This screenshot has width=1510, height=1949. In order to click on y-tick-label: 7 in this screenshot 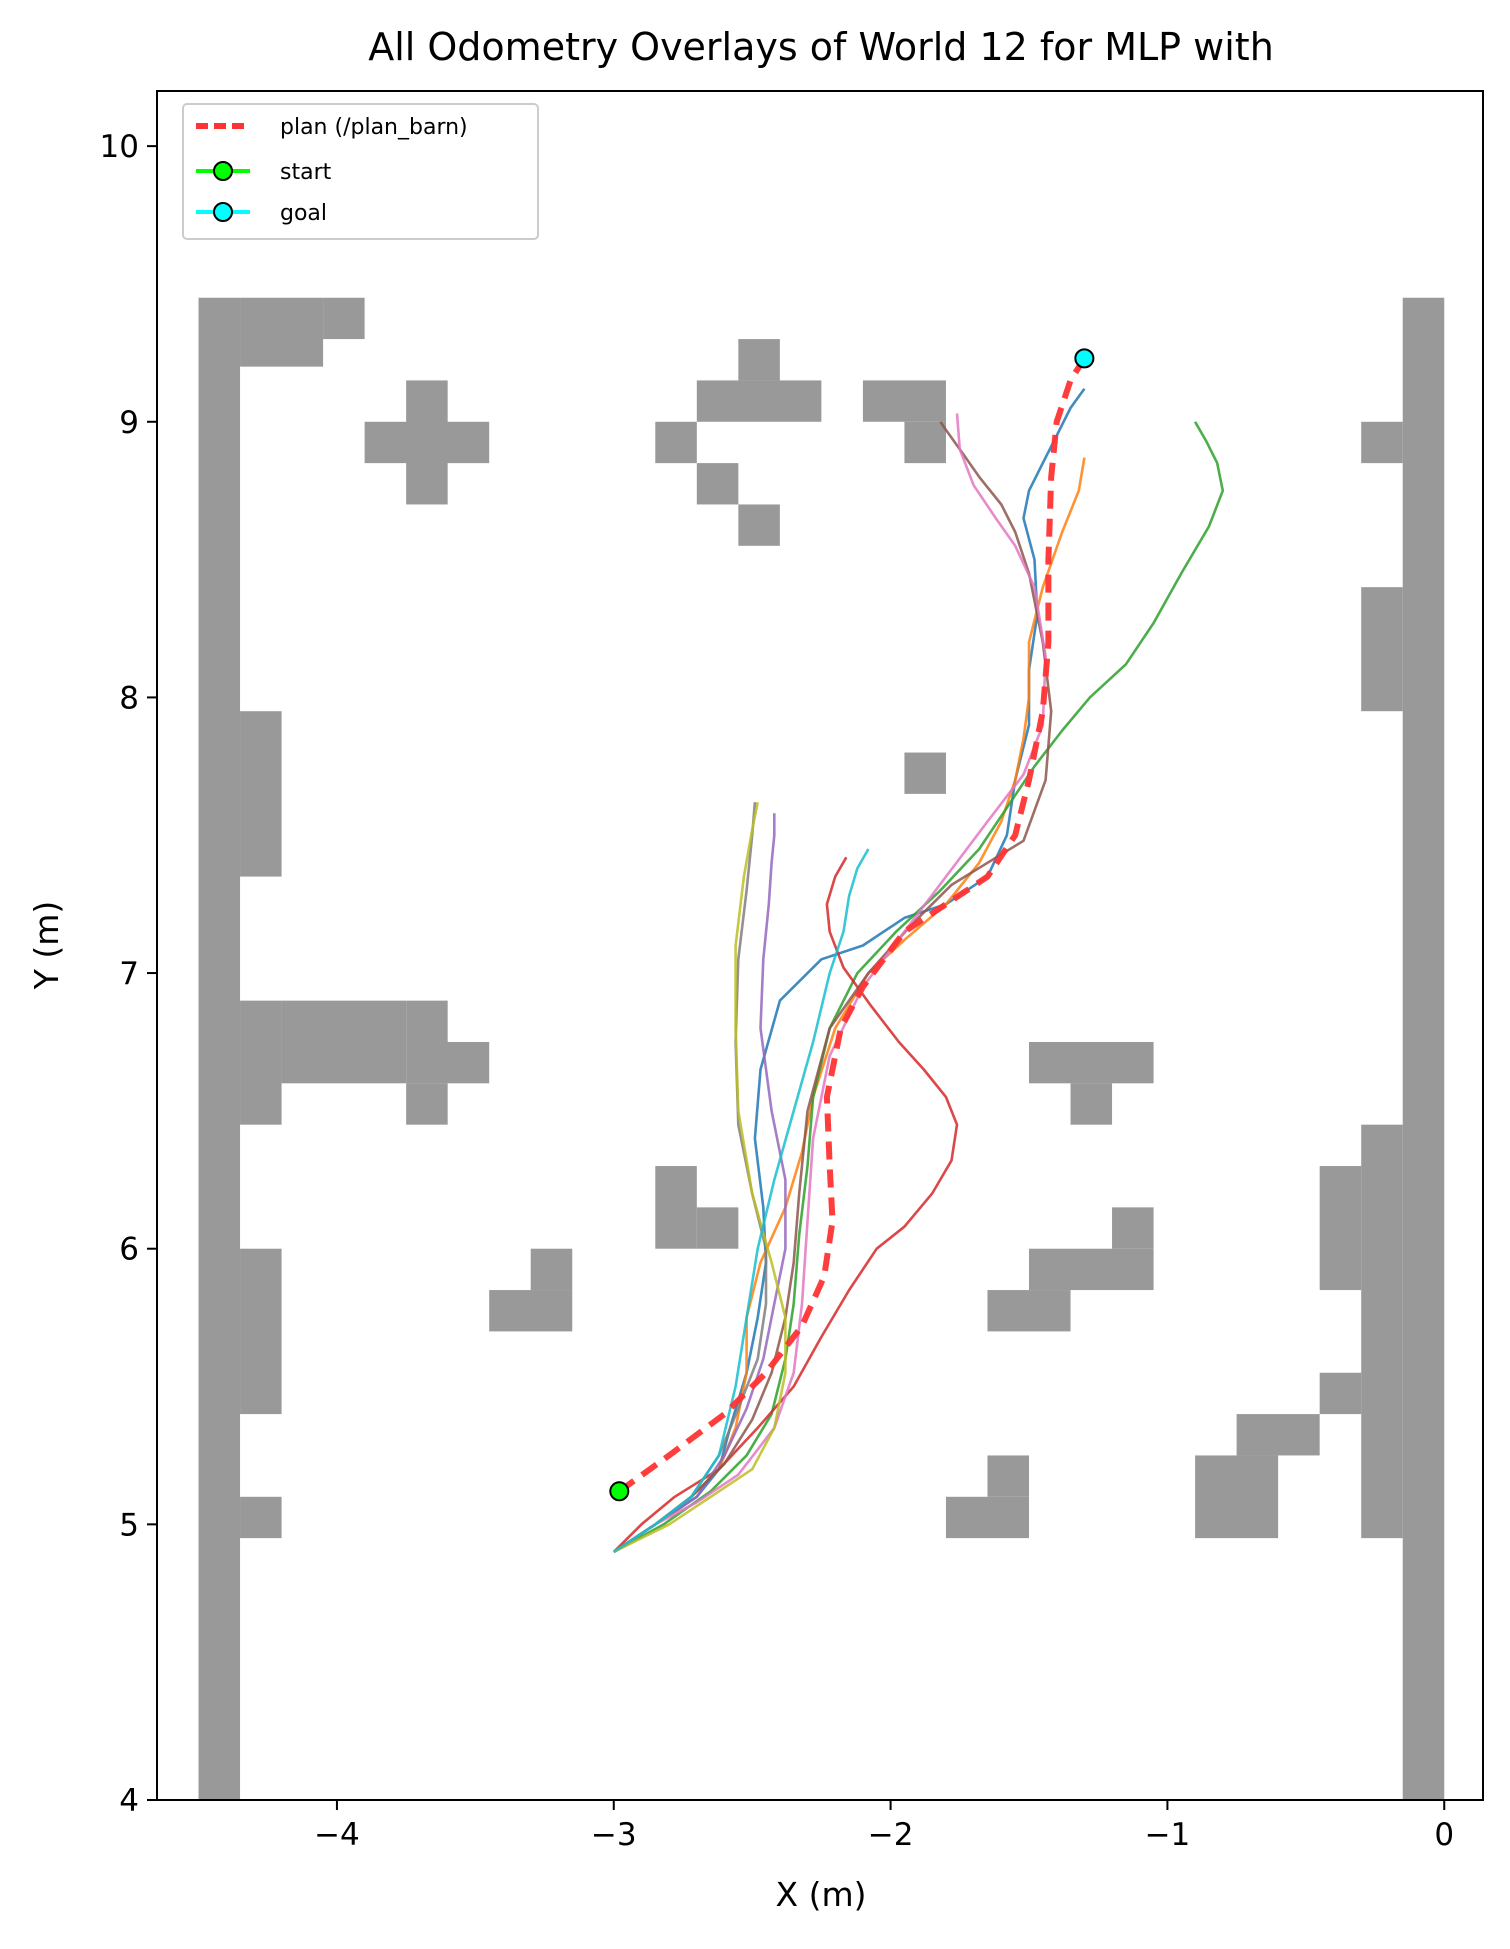, I will do `click(129, 974)`.